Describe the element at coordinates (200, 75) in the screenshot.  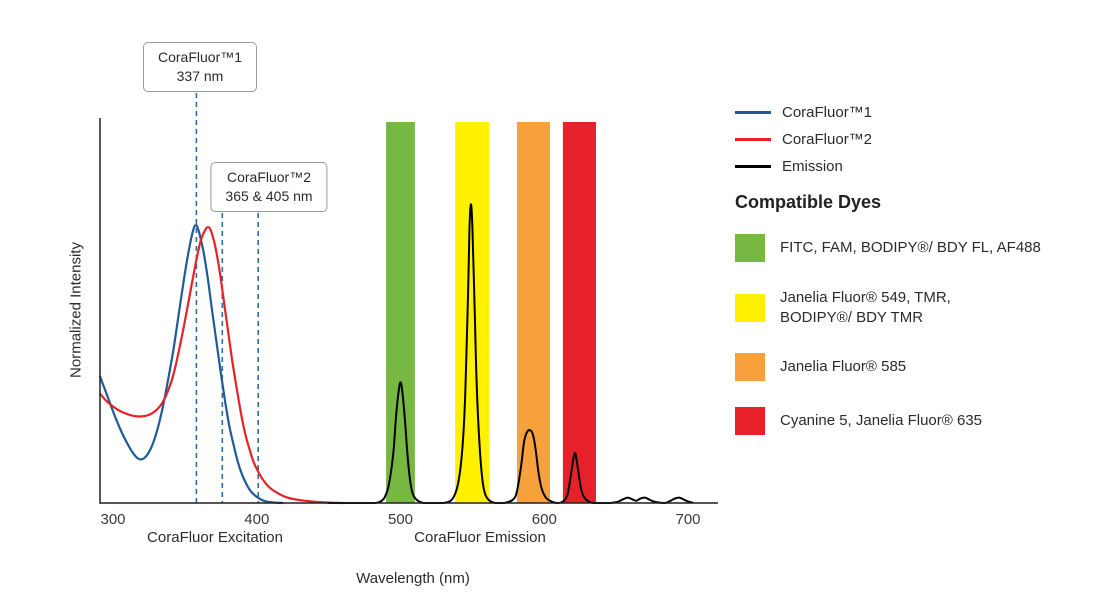
I see `annotation-corafluor1-value: 337 nm` at that location.